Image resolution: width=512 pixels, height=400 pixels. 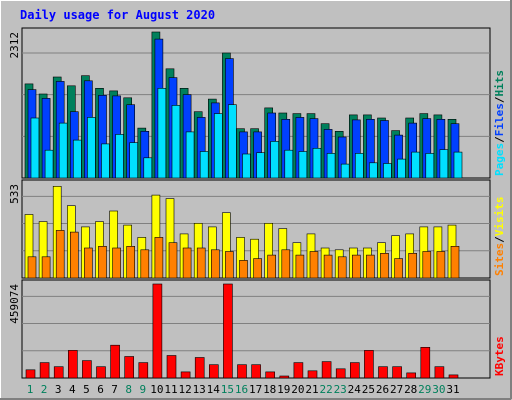 I want to click on legend-item: Visits, so click(x=499, y=217).